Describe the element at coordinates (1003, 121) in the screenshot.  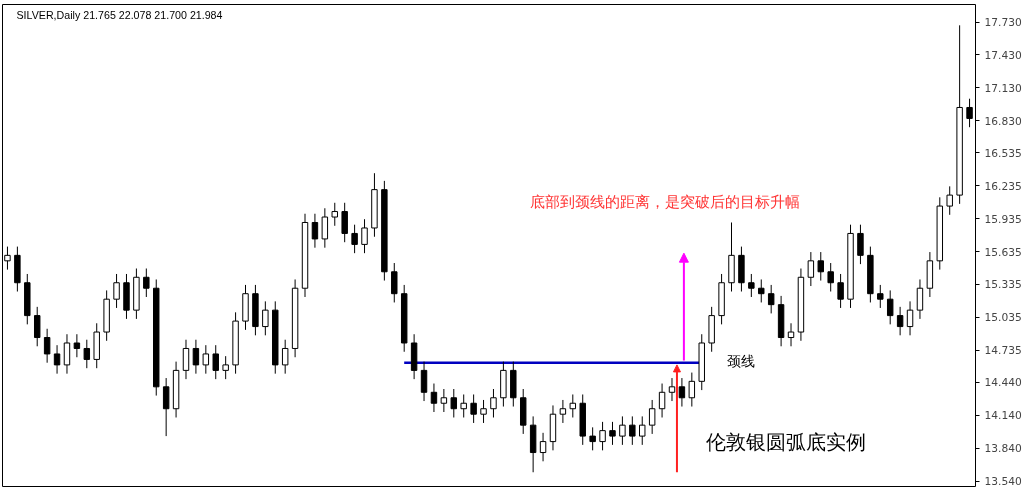
I see `y-tick-label: 16.830` at that location.